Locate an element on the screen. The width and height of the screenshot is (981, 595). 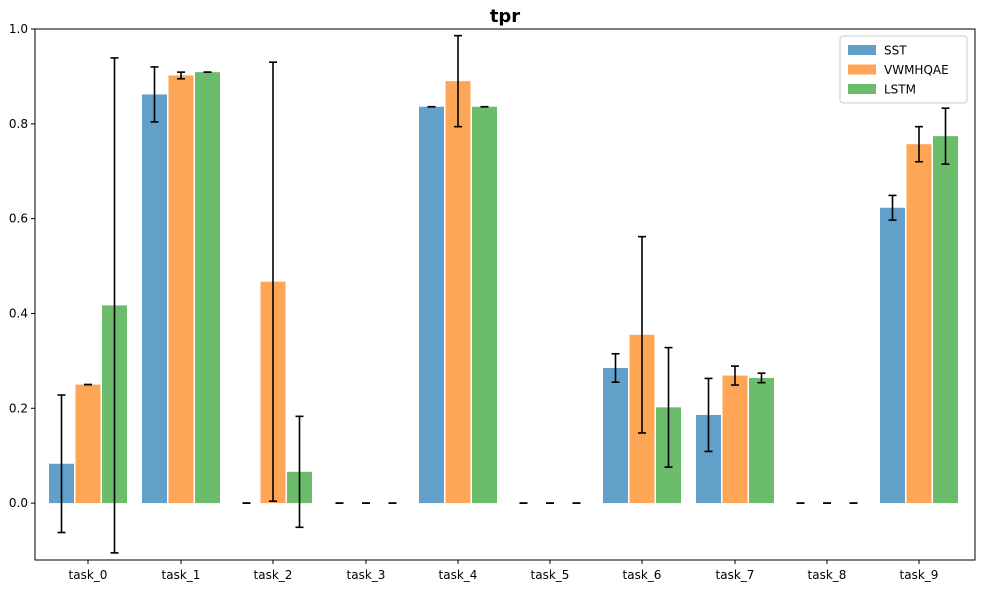
x-tick-label: task_3 is located at coordinates (366, 575).